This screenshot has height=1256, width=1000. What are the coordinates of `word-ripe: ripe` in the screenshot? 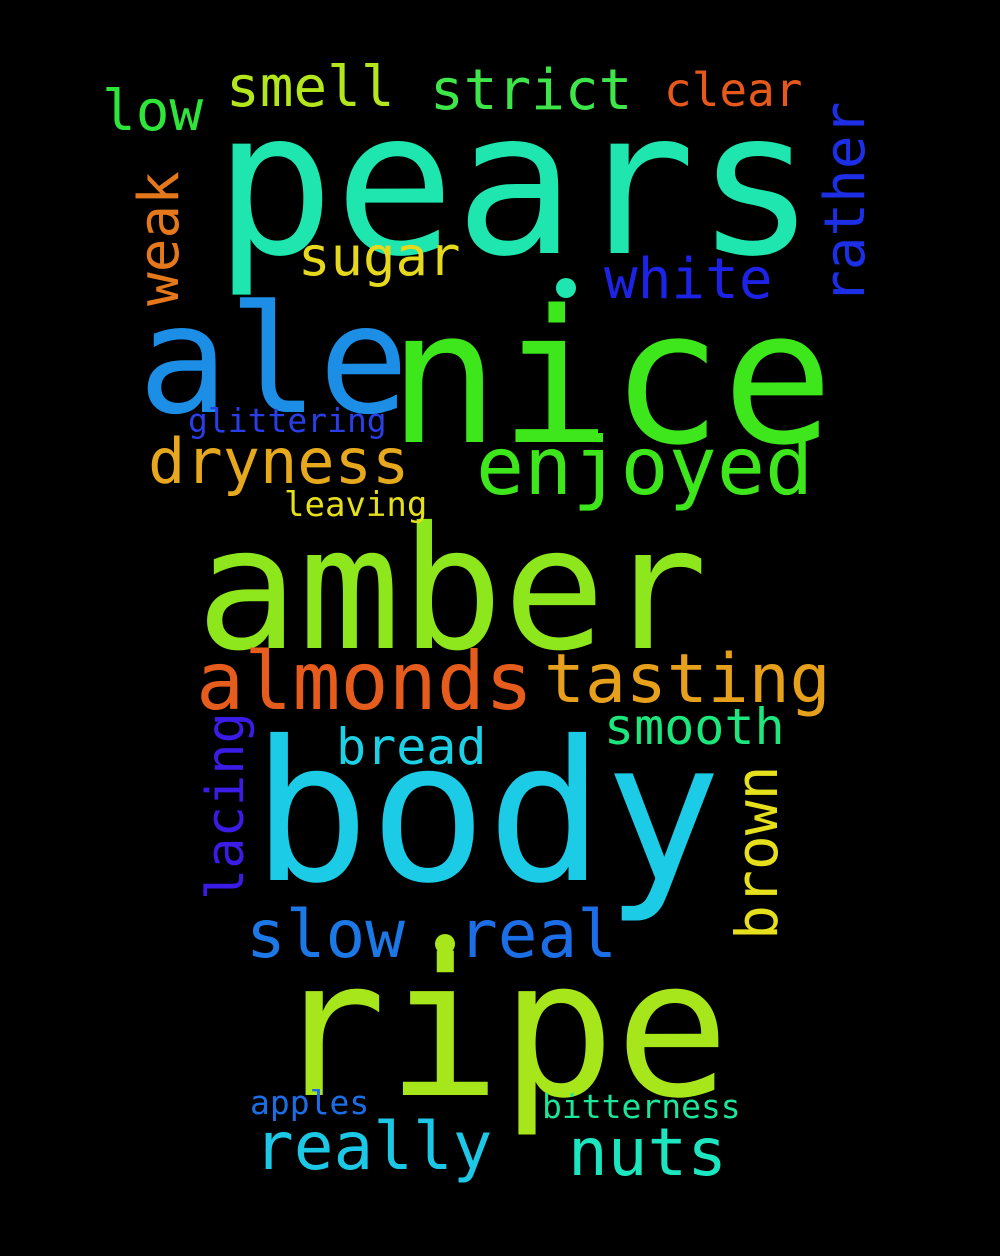 It's located at (501, 1029).